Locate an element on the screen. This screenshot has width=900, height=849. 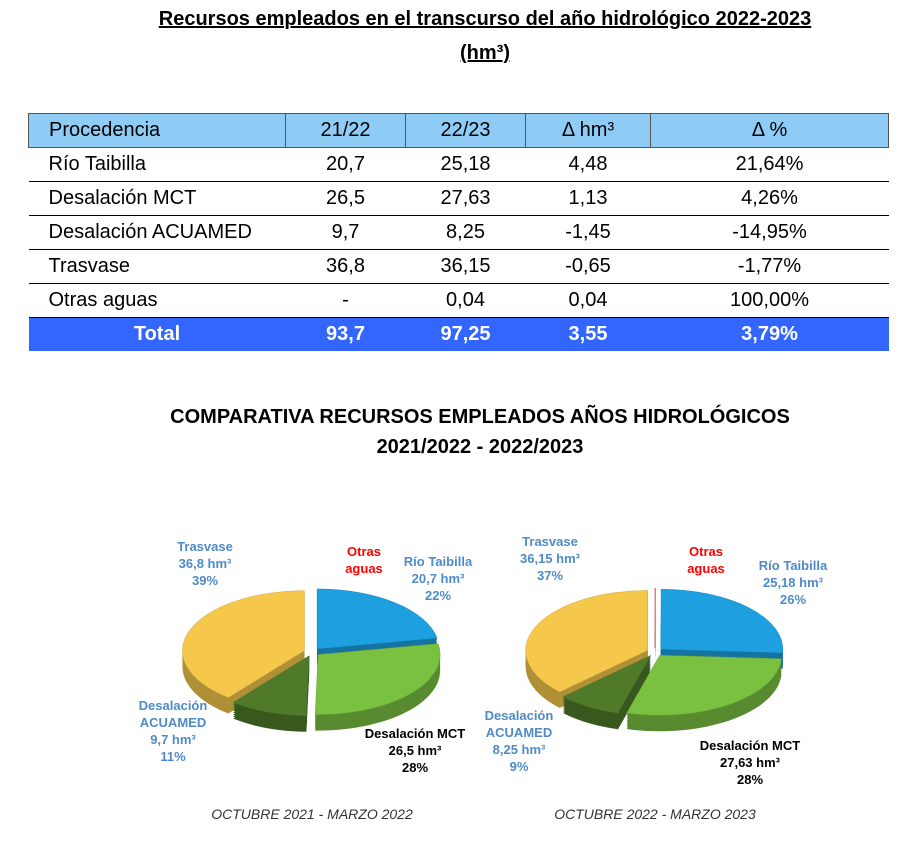
table-cell: 93,7 is located at coordinates (345, 334).